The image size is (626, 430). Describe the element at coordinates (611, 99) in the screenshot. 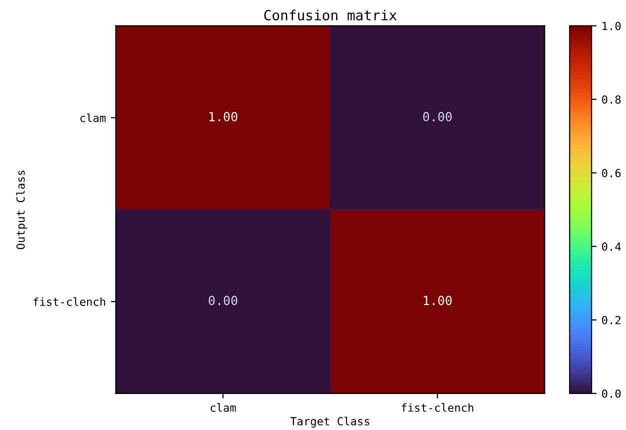

I see `color-bar-label: 0.8` at that location.